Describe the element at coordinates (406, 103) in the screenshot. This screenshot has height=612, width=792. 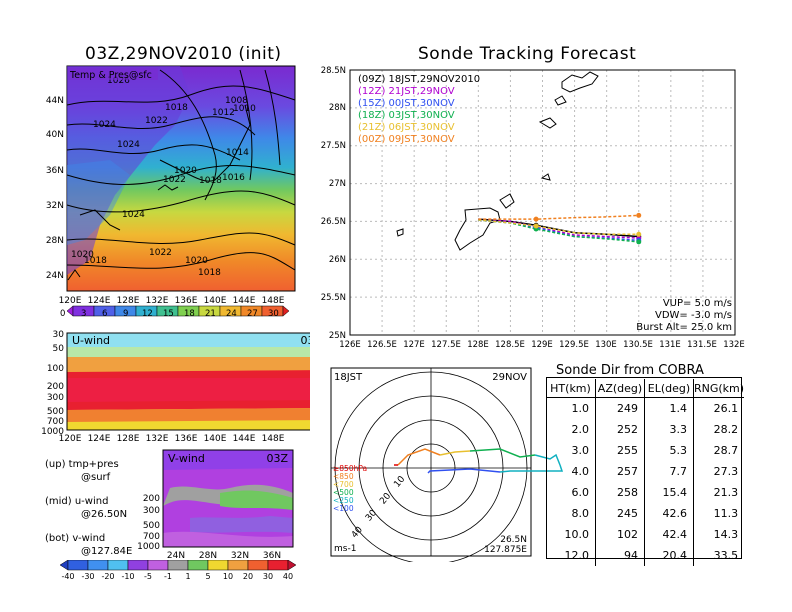
I see `legend-entry: (15Z) 00JST,30NOV` at that location.